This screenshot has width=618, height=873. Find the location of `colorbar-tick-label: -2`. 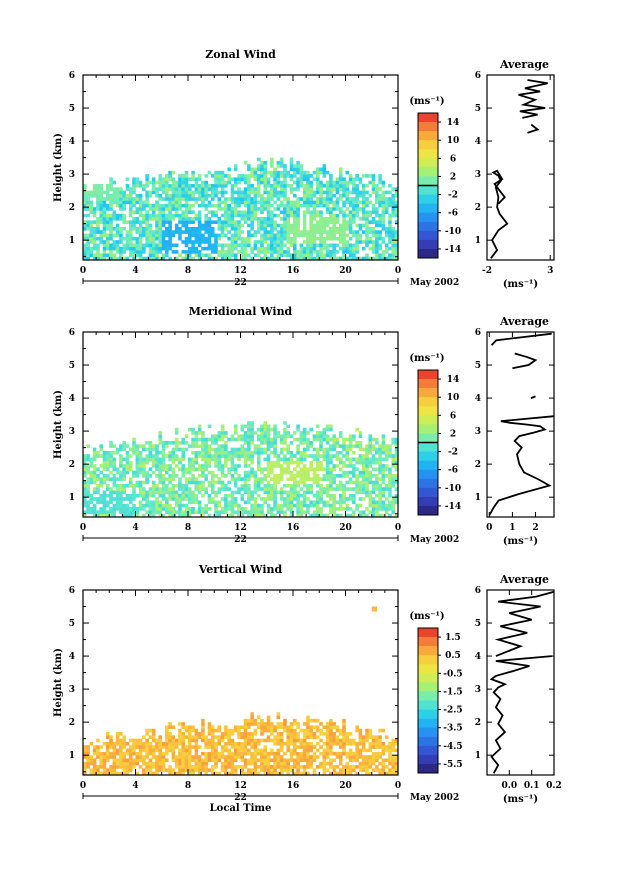

colorbar-tick-label: -2 is located at coordinates (453, 196).